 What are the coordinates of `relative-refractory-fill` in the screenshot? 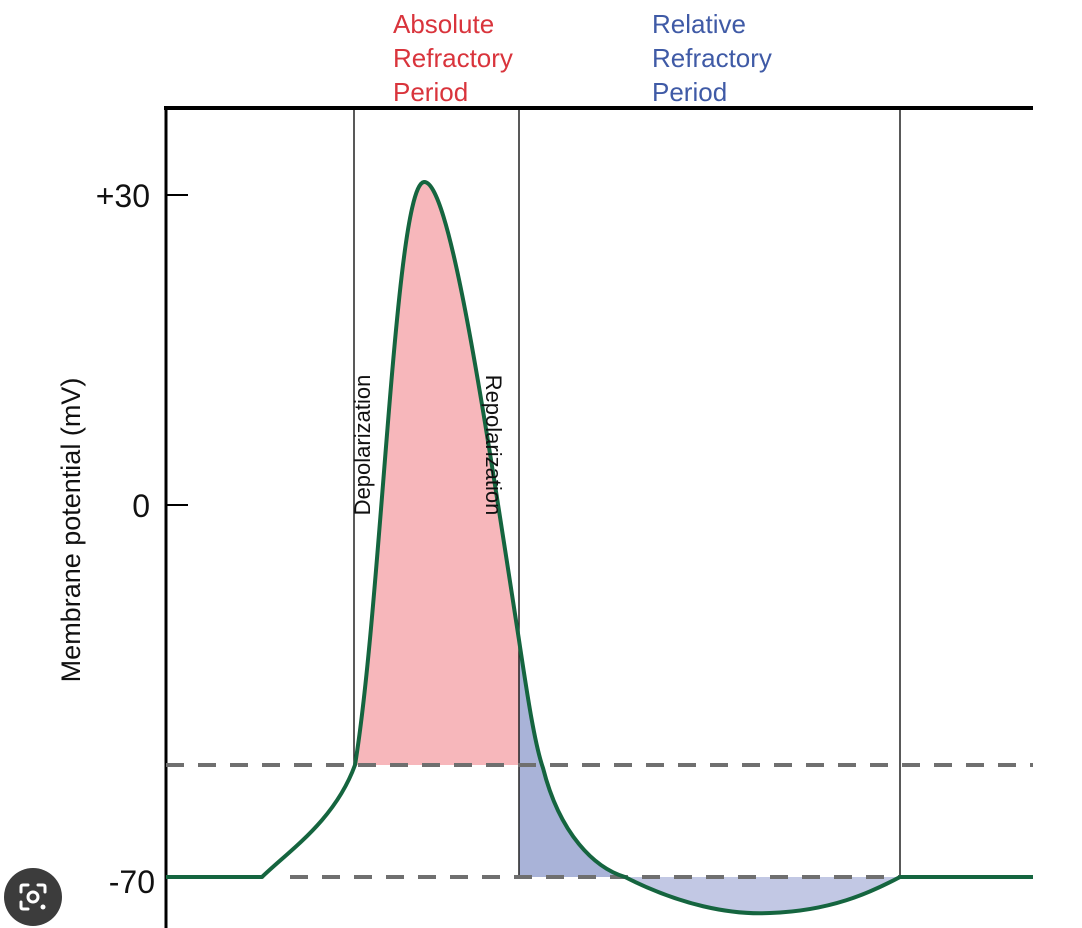 It's located at (572, 758).